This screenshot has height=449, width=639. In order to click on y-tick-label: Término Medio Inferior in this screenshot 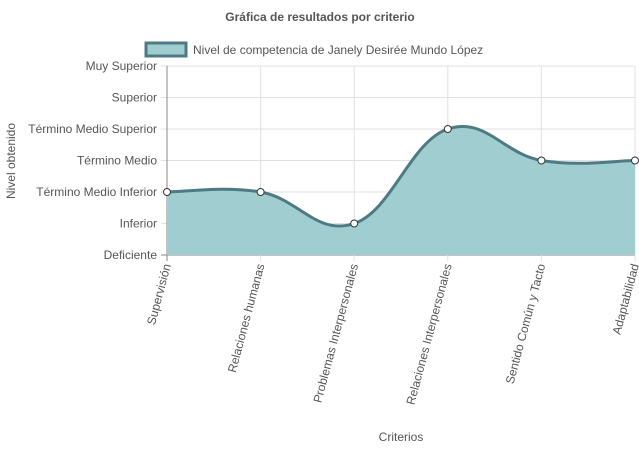, I will do `click(96, 192)`.